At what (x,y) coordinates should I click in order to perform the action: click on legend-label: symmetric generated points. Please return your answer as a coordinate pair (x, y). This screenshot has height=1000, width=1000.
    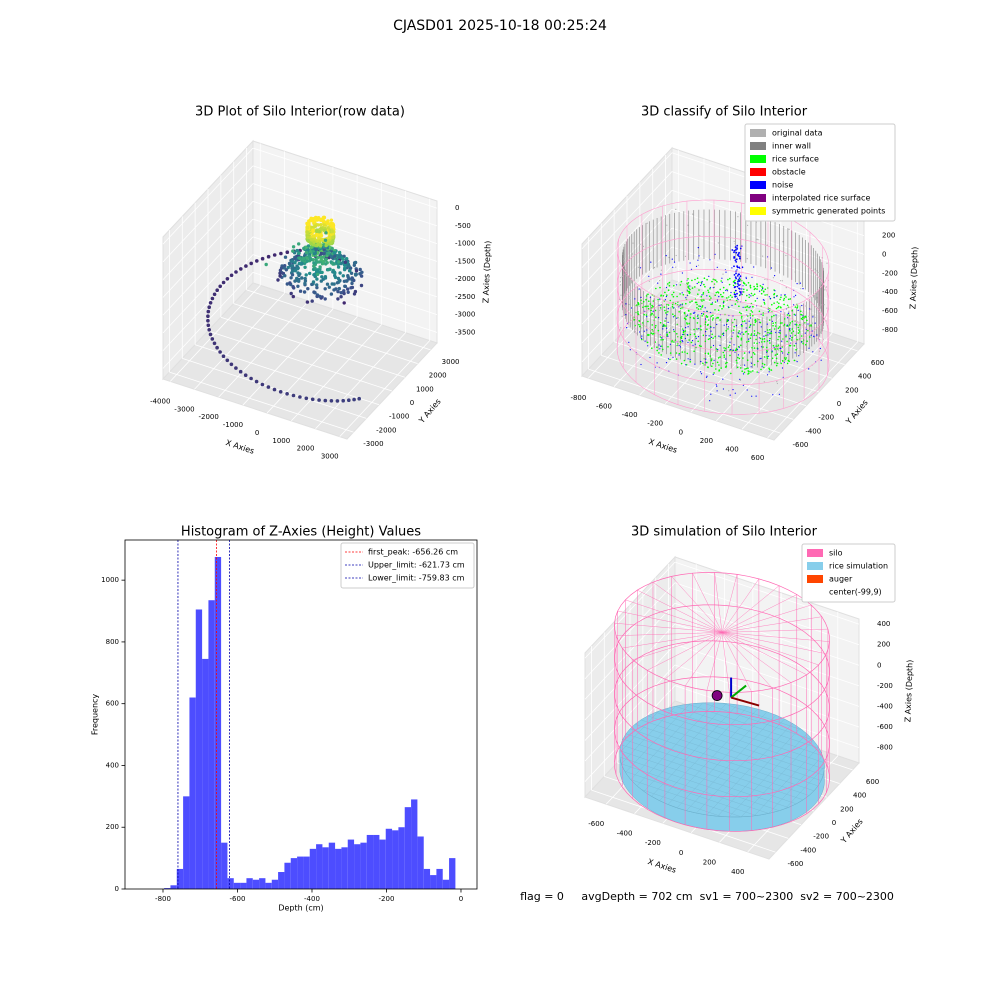
    Looking at the image, I should click on (828, 211).